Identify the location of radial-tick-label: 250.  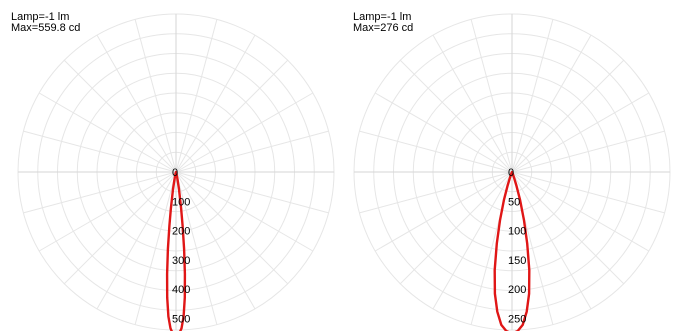
(517, 319).